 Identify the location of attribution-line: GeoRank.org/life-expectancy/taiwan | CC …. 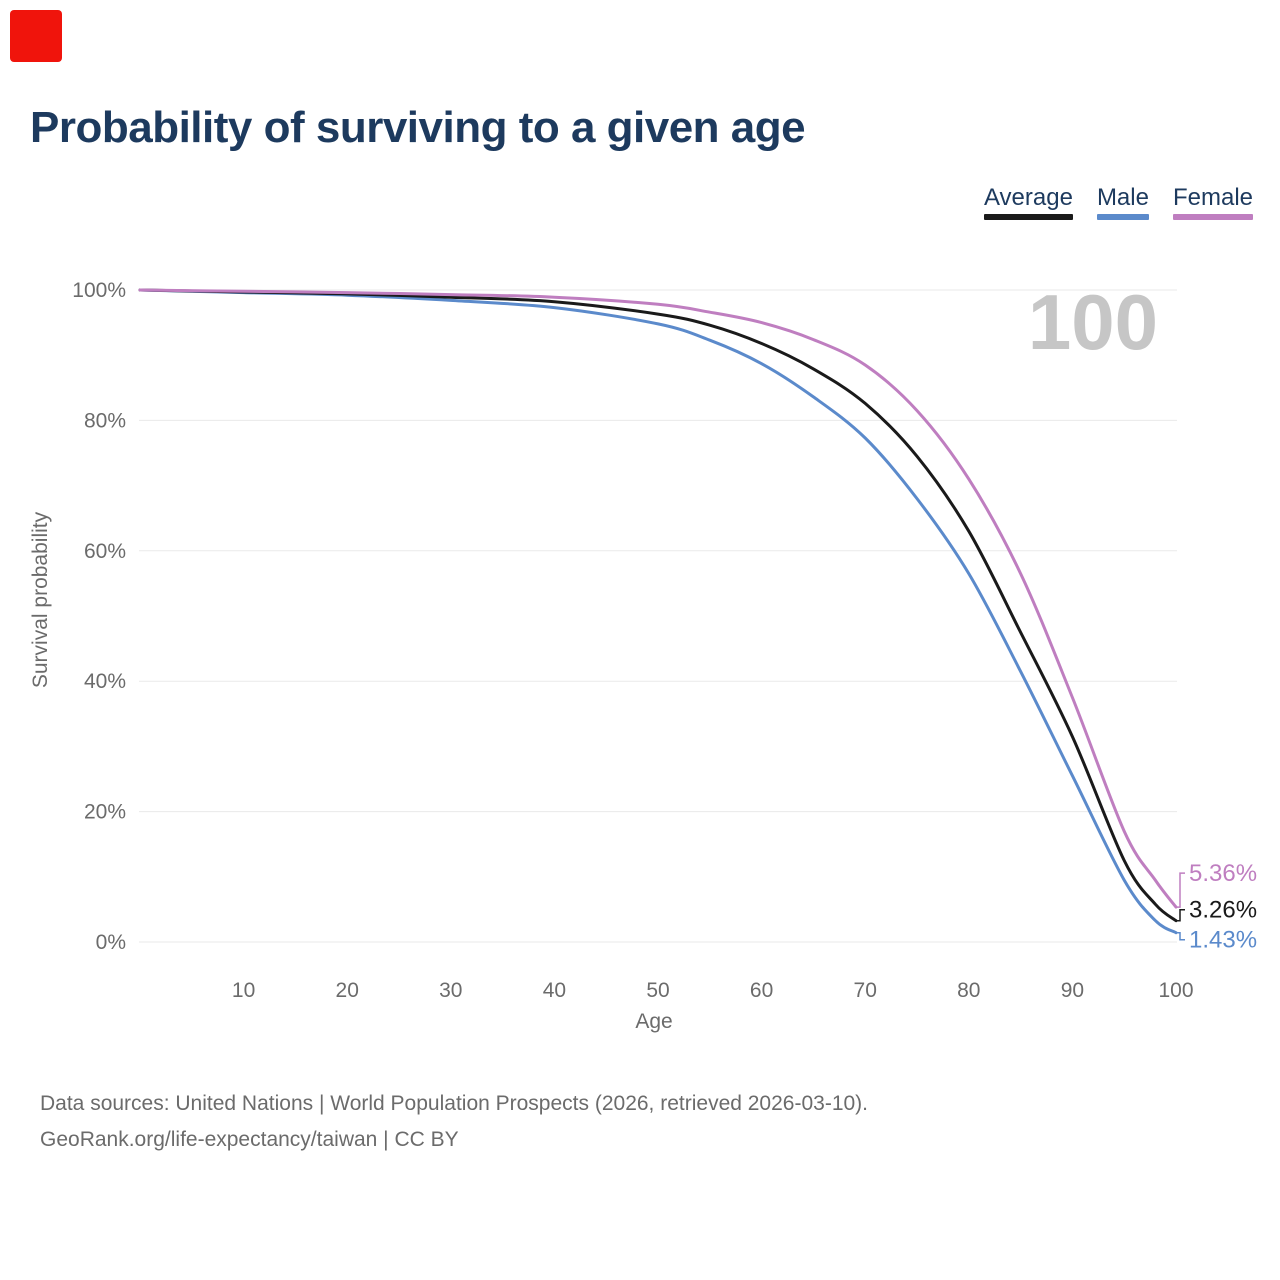
(249, 1139).